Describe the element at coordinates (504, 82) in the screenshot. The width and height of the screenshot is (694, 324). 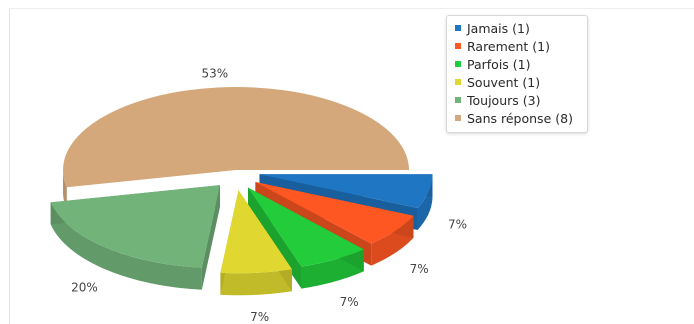
I see `legend-label: Souvent (1)` at that location.